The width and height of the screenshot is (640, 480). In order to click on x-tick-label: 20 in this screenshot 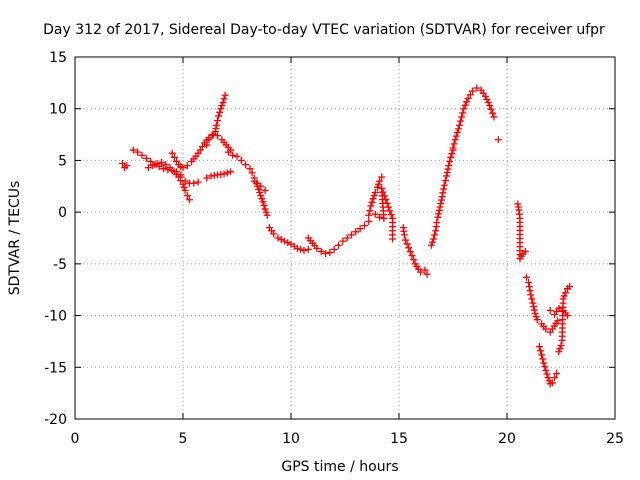, I will do `click(507, 439)`.